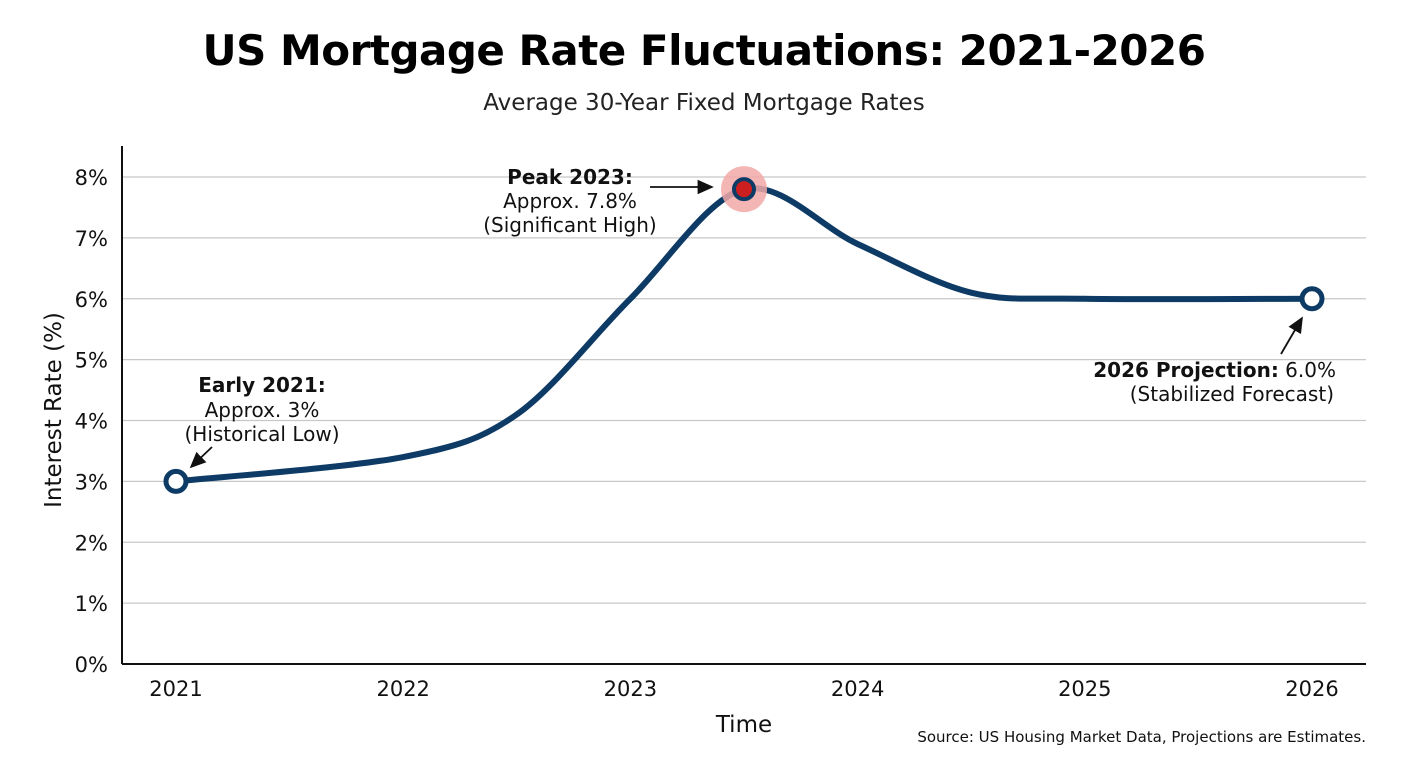  What do you see at coordinates (91, 543) in the screenshot?
I see `y-tick-label: 2%` at bounding box center [91, 543].